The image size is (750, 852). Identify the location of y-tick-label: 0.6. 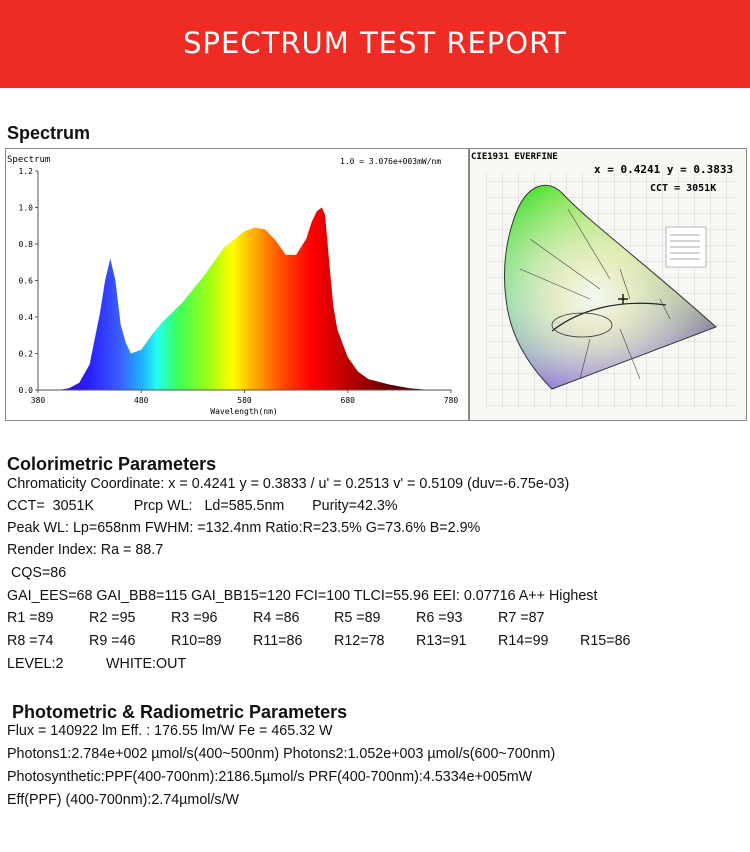
(26, 281).